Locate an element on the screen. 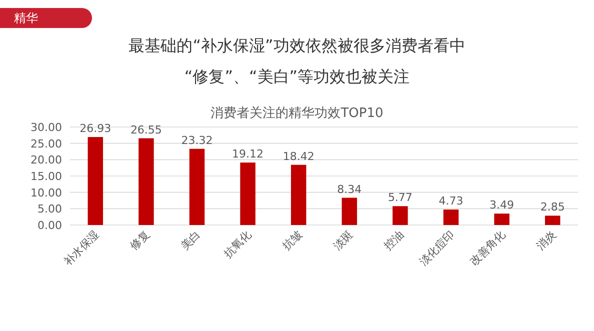 Image resolution: width=594 pixels, height=331 pixels. data-label: 18.42 is located at coordinates (298, 156).